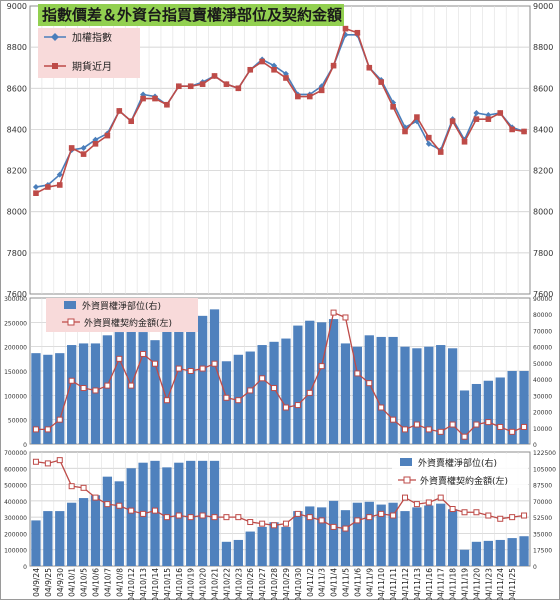 The width and height of the screenshot is (560, 604). I want to click on left-tick-label: 7800, so click(17, 253).